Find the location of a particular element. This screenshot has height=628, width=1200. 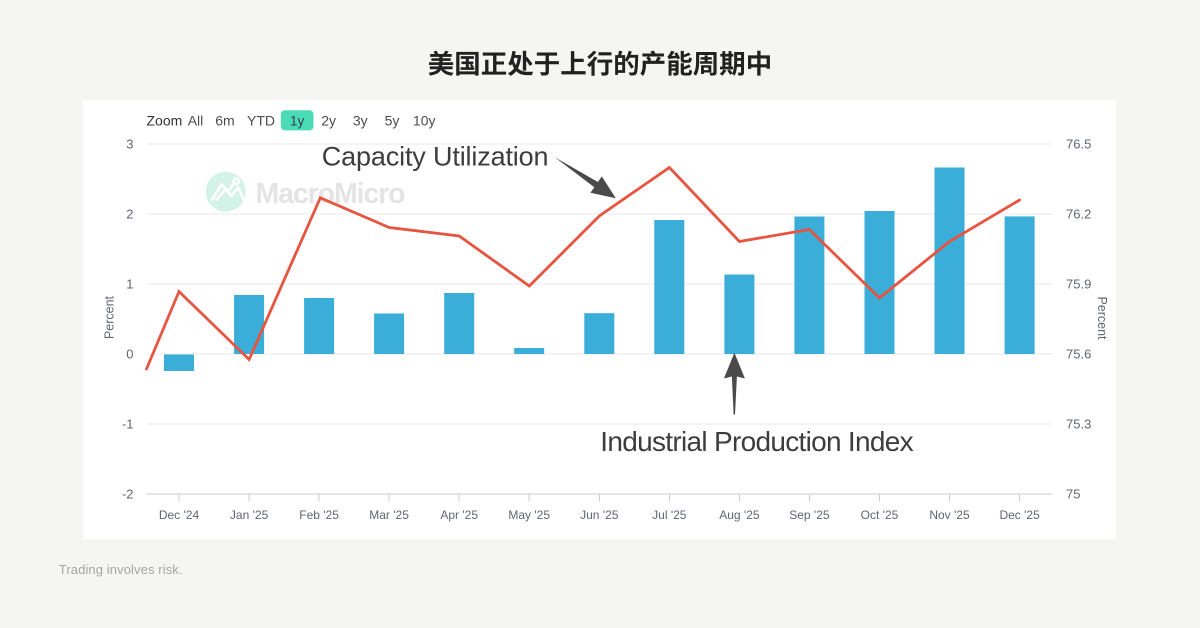

svg-text: Zoom is located at coordinates (165, 121).